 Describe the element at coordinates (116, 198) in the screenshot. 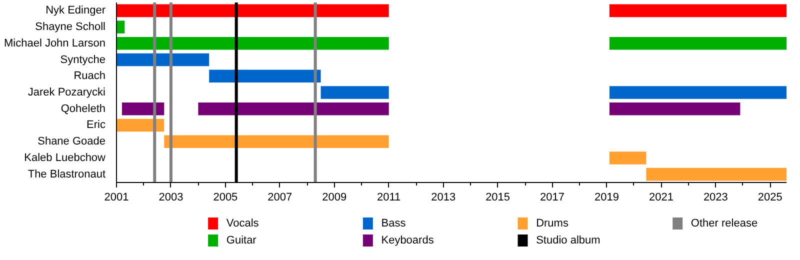

I see `x-tick-label: 2001` at that location.